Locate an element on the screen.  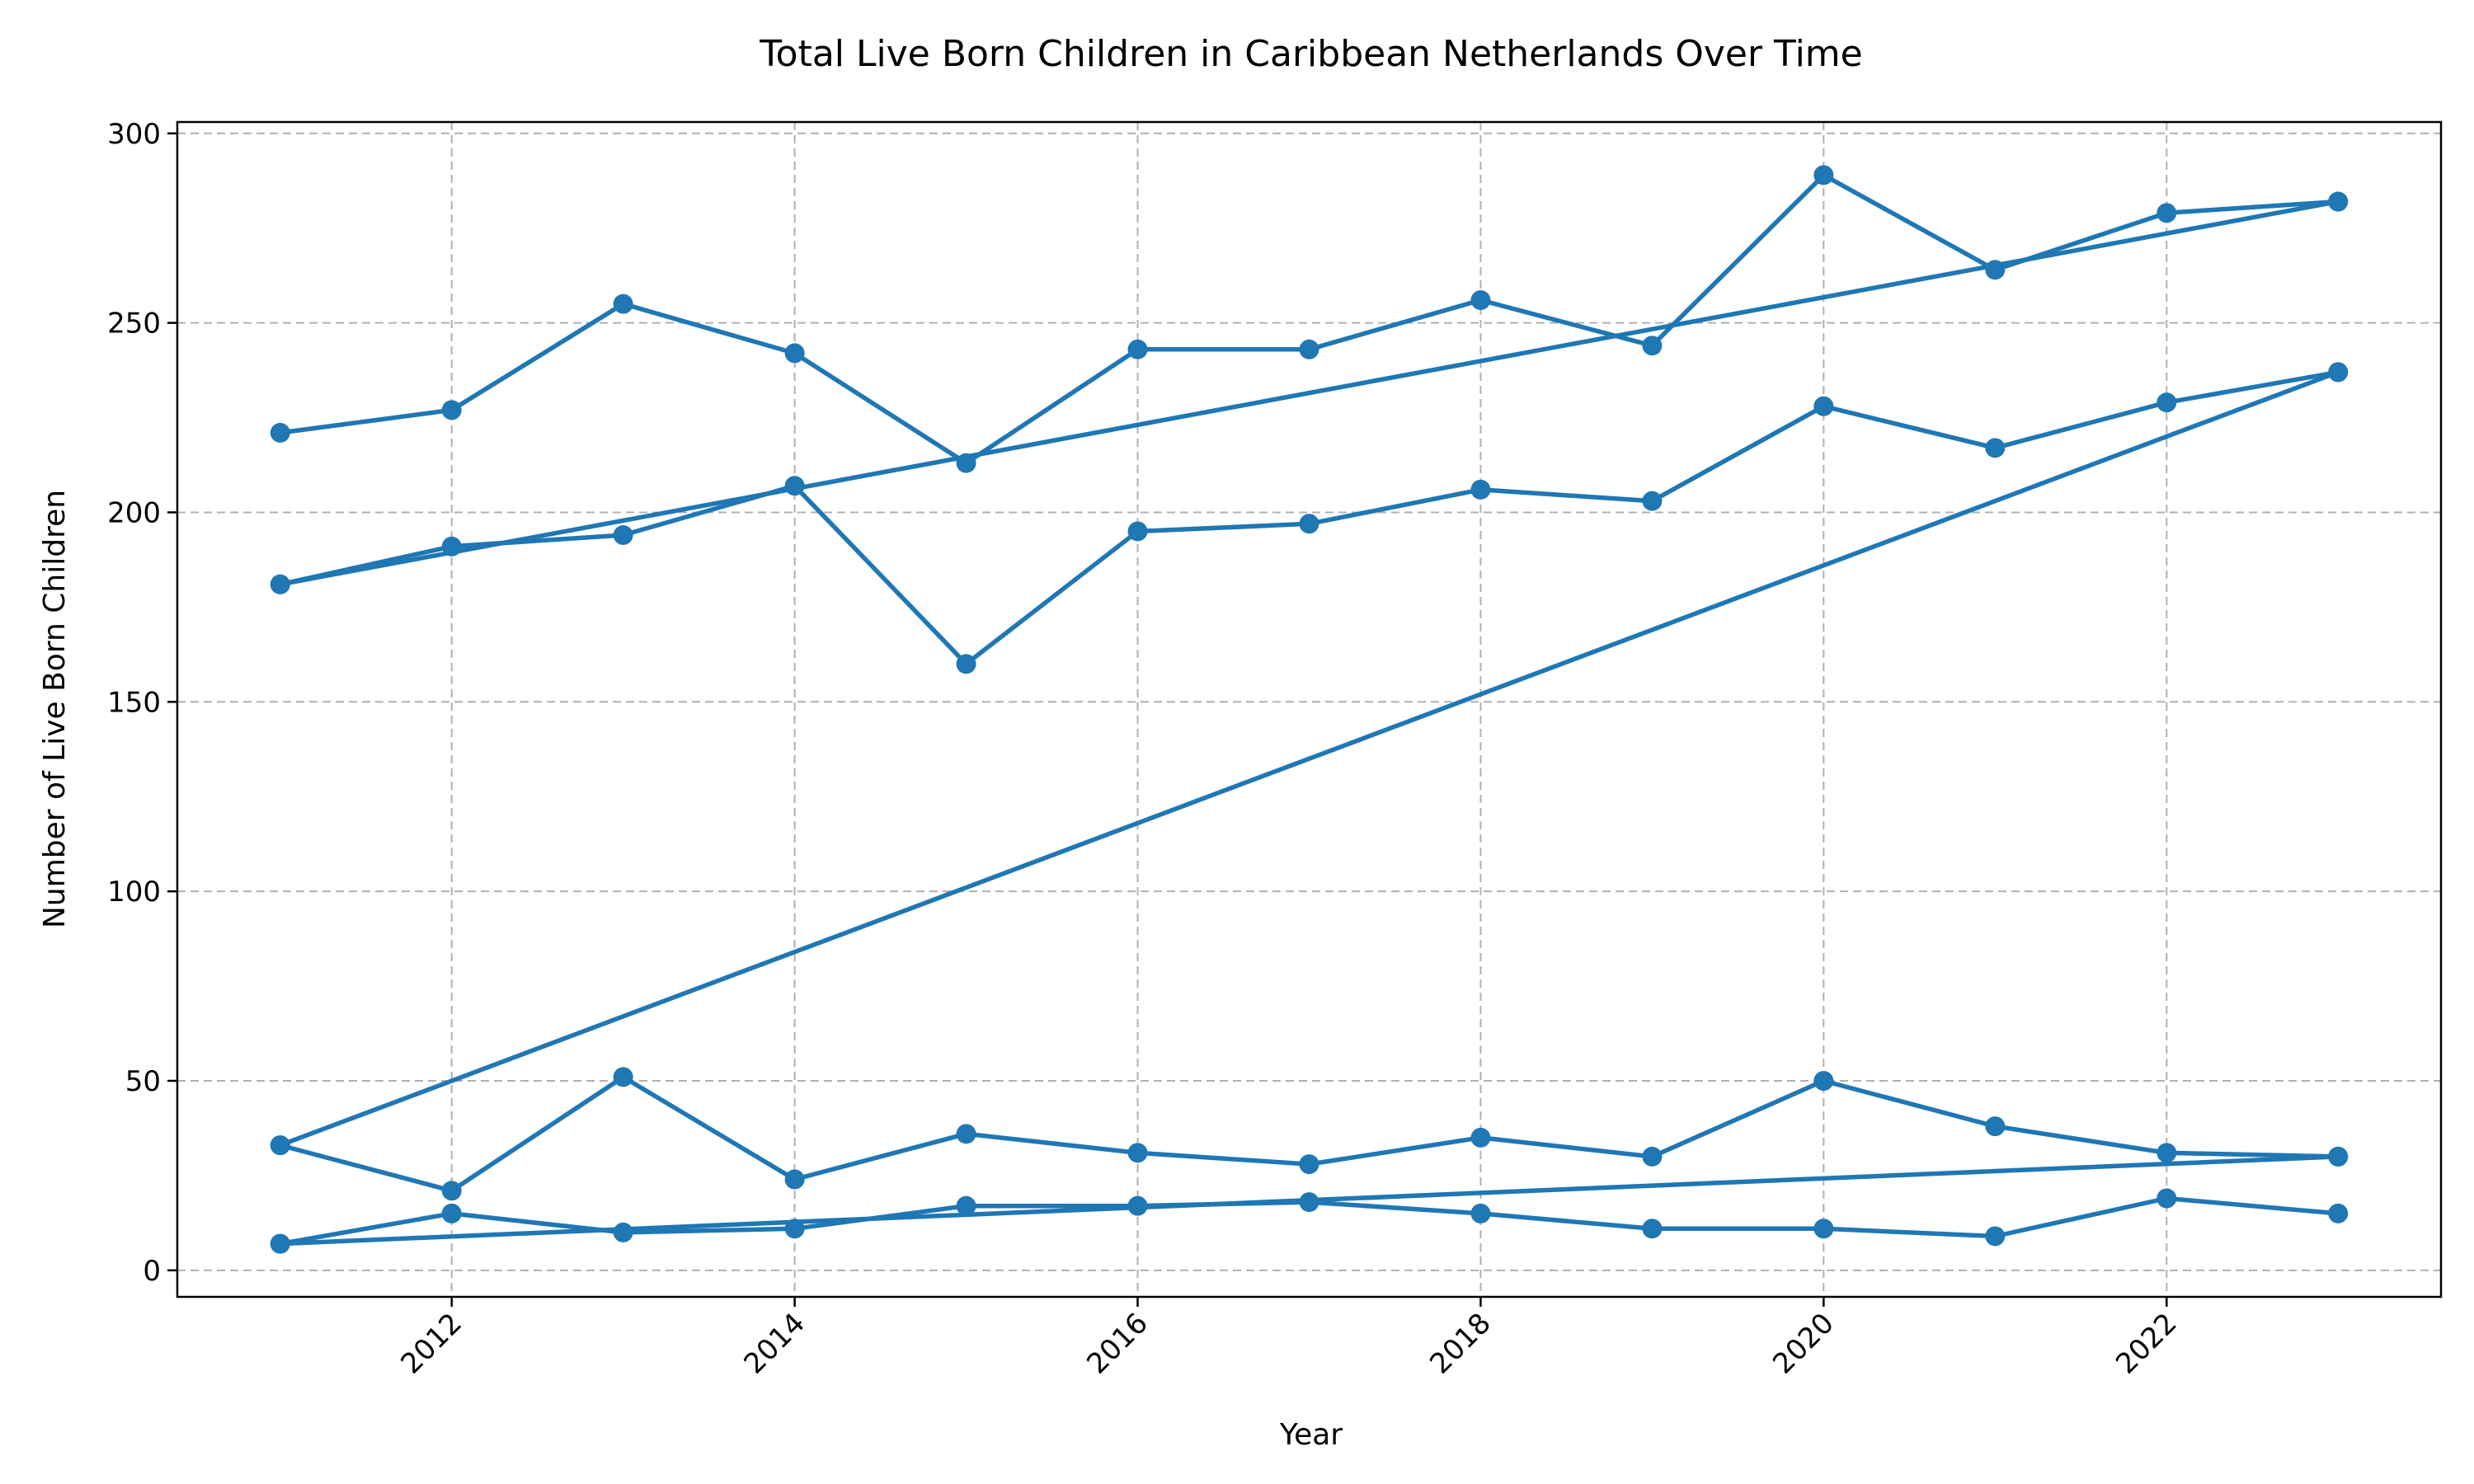
y-tick-label: 100 is located at coordinates (134, 892).